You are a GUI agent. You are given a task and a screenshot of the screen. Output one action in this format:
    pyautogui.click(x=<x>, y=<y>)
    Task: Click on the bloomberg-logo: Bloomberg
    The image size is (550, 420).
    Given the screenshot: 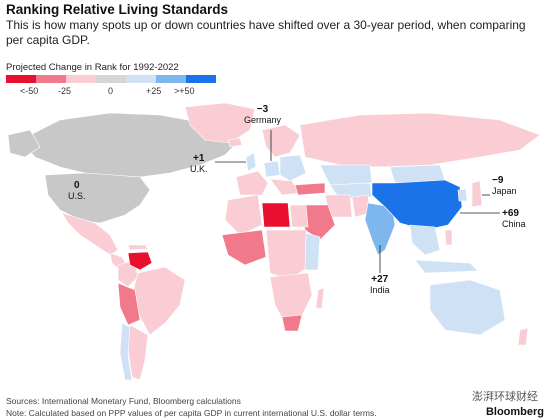 What is the action you would take?
    pyautogui.click(x=514, y=412)
    